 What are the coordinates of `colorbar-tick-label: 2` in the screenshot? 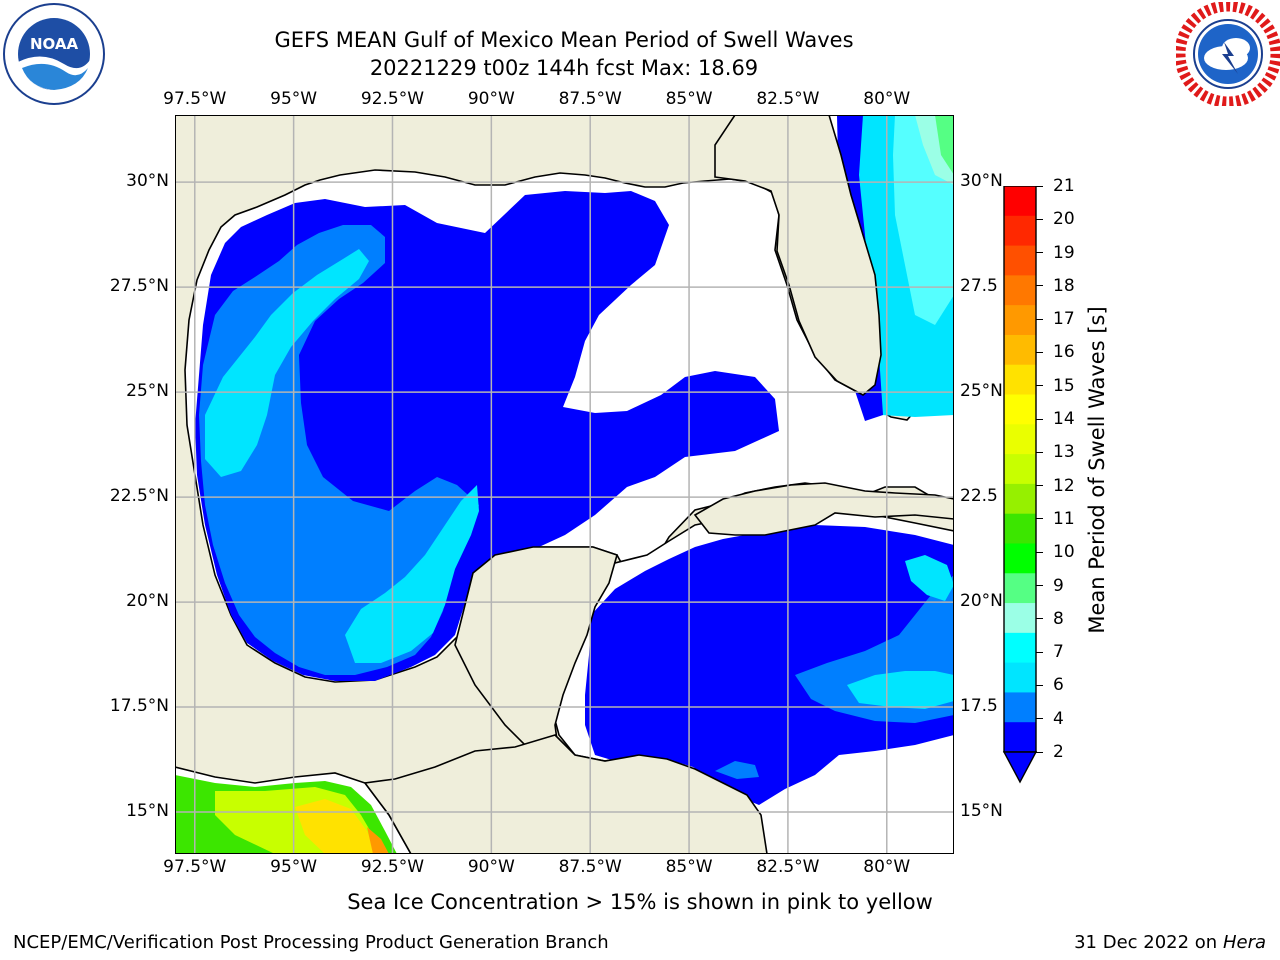 It's located at (1058, 752).